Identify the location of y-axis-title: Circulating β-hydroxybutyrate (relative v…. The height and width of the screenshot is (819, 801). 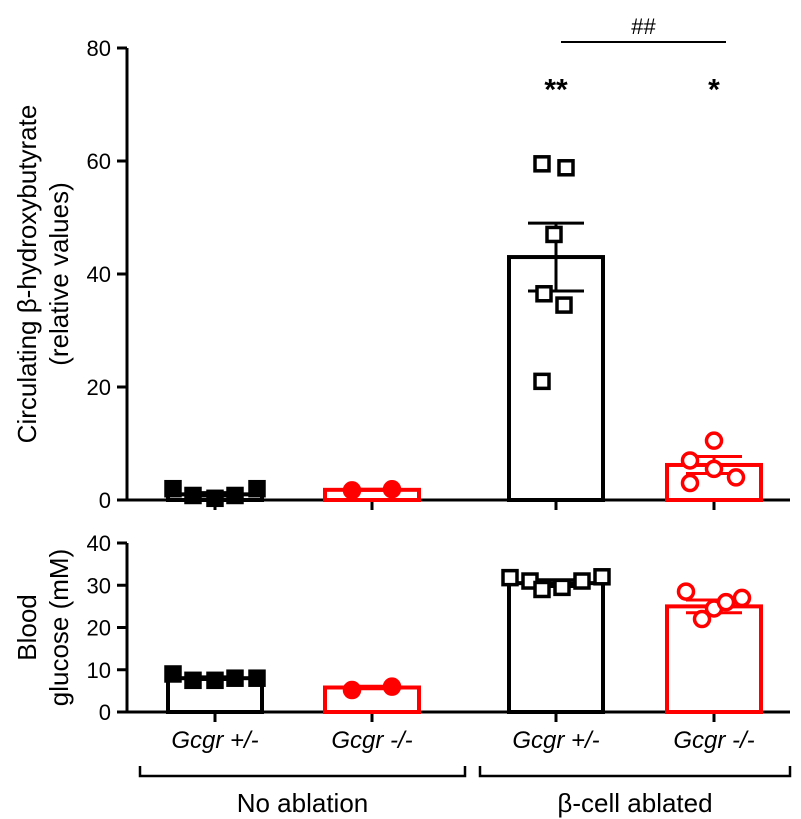
(43, 274).